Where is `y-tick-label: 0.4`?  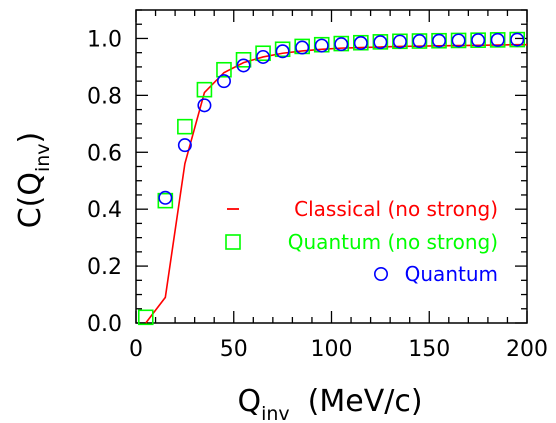 y-tick-label: 0.4 is located at coordinates (104, 210).